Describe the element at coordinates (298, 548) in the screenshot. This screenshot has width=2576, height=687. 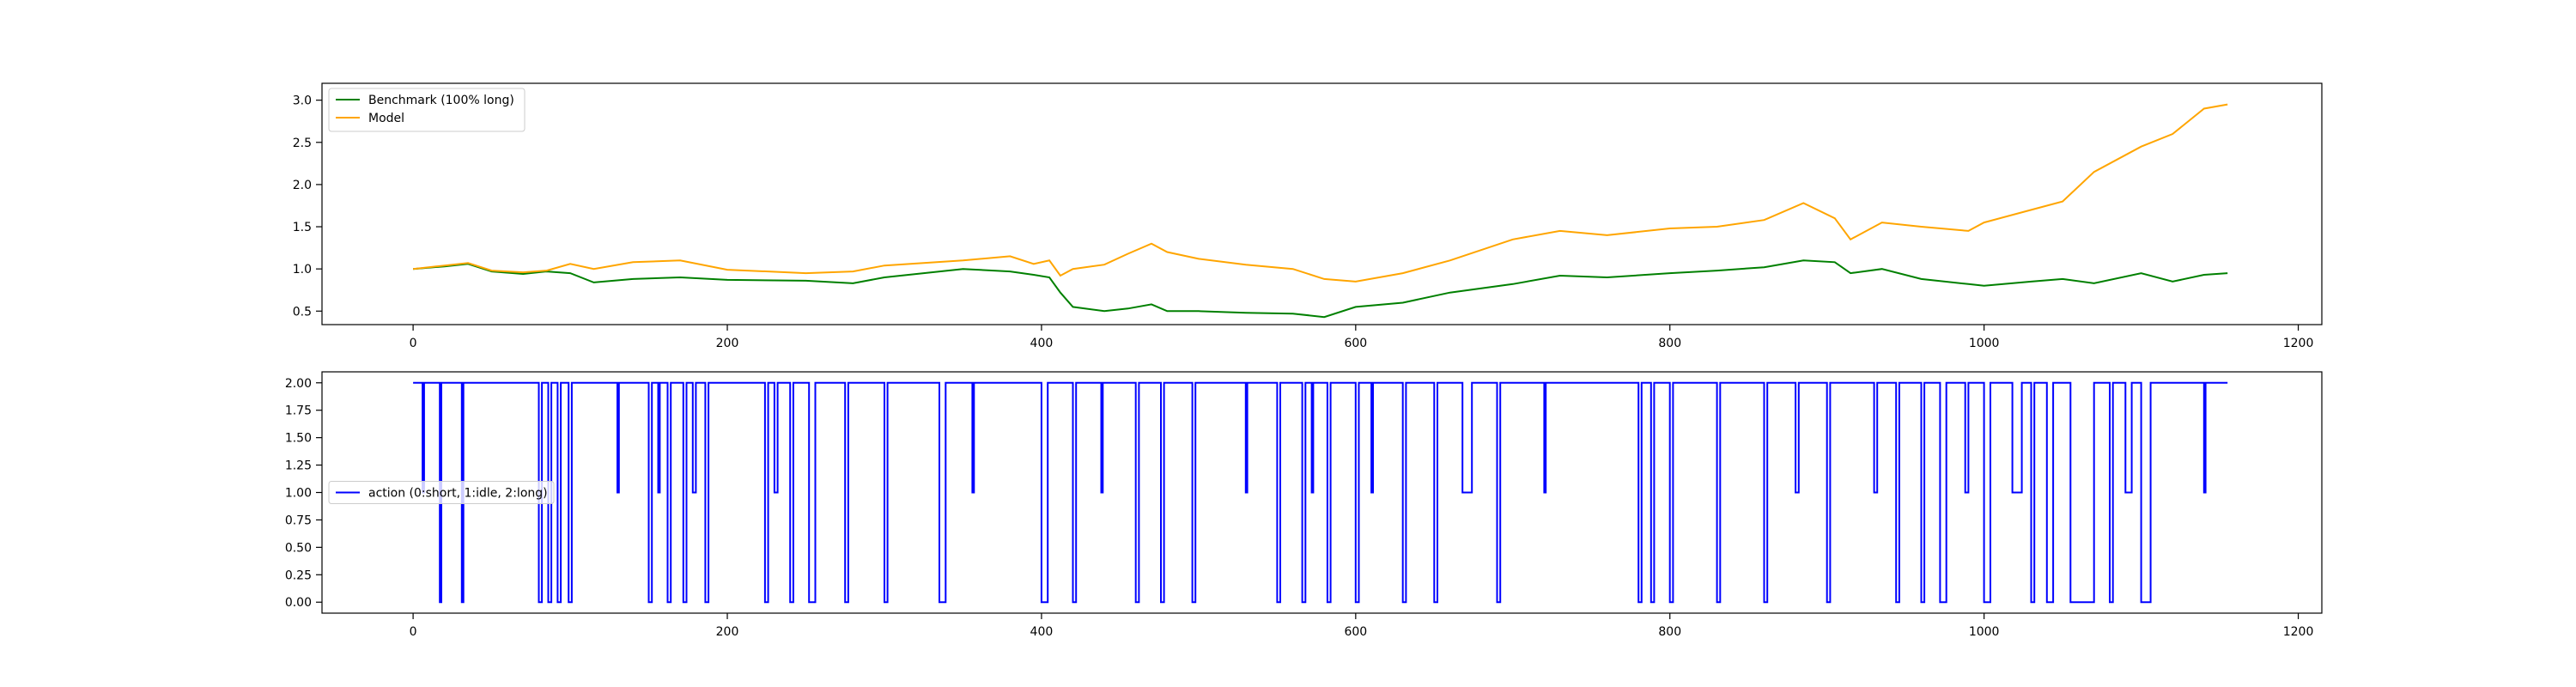
I see `y-tick-label-1-2: 0.50` at that location.